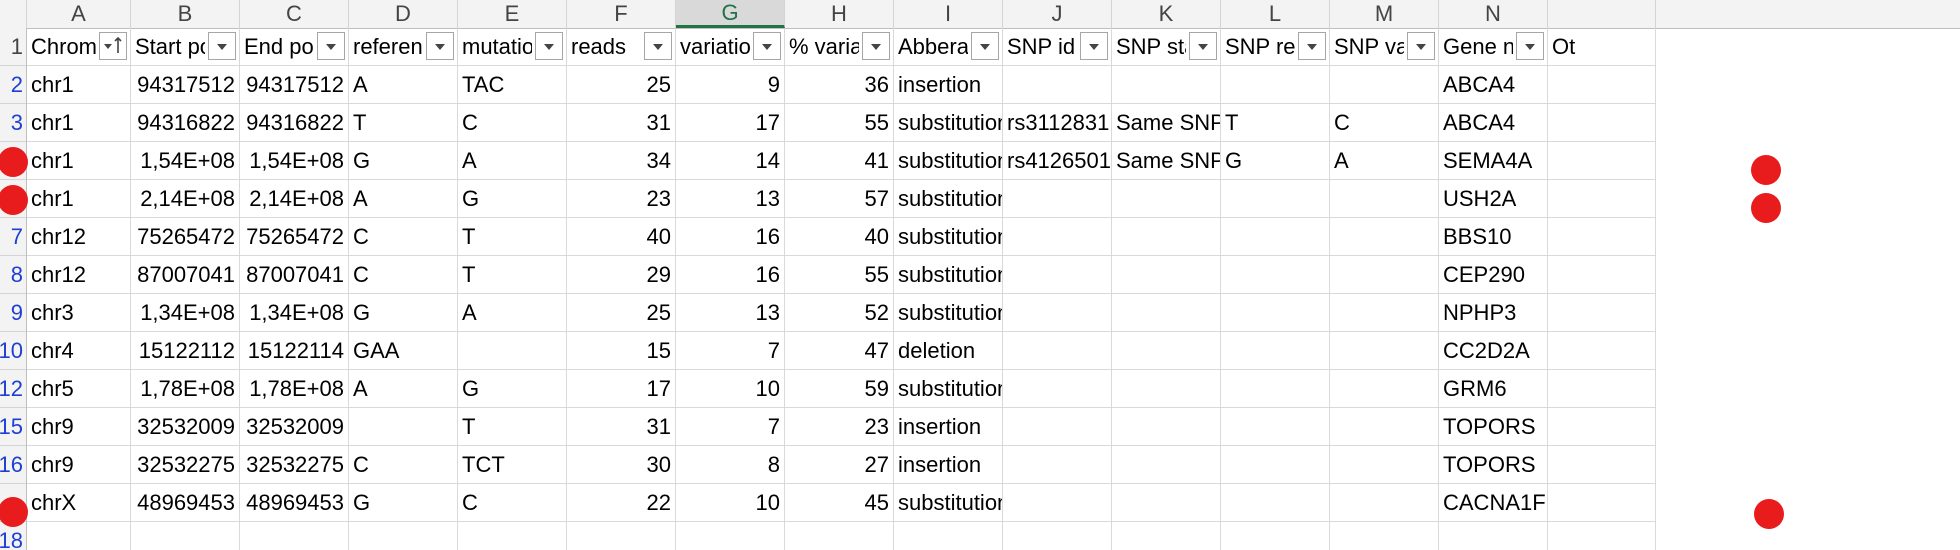 This screenshot has height=550, width=1960. I want to click on row-header: 10, so click(13, 351).